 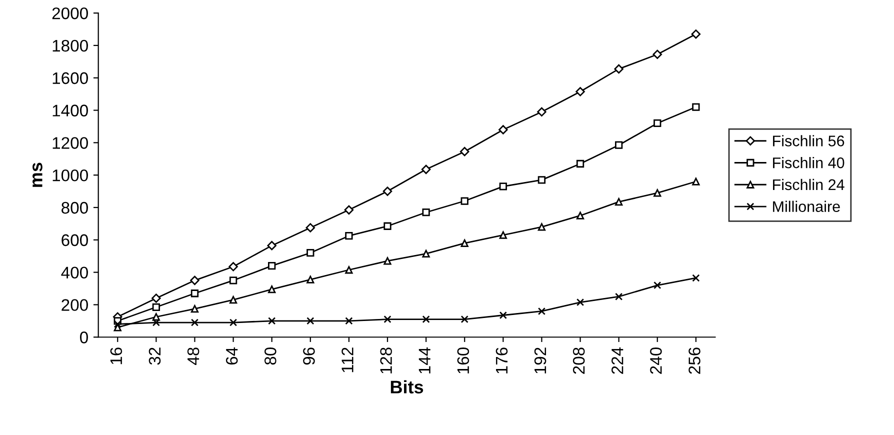 I want to click on y-tick-label: 800, so click(x=75, y=208).